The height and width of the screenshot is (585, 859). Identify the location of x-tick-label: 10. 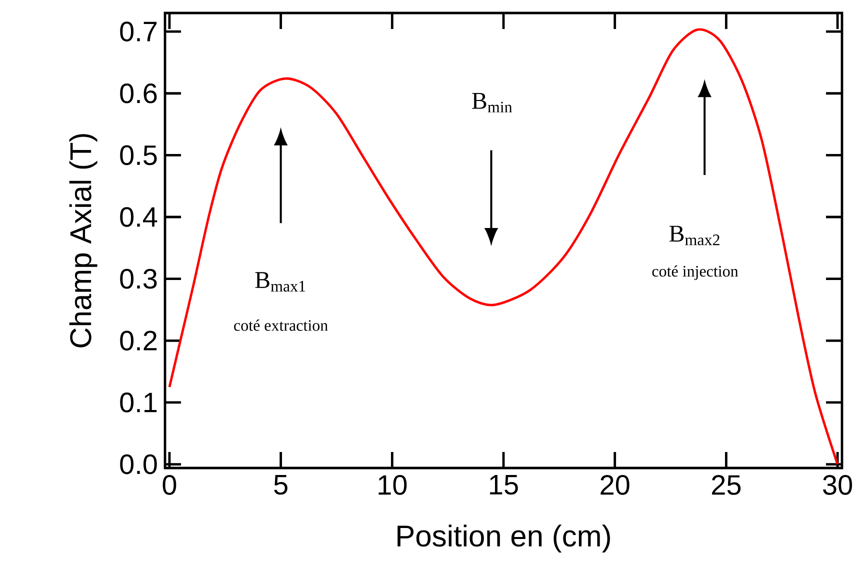
(392, 485).